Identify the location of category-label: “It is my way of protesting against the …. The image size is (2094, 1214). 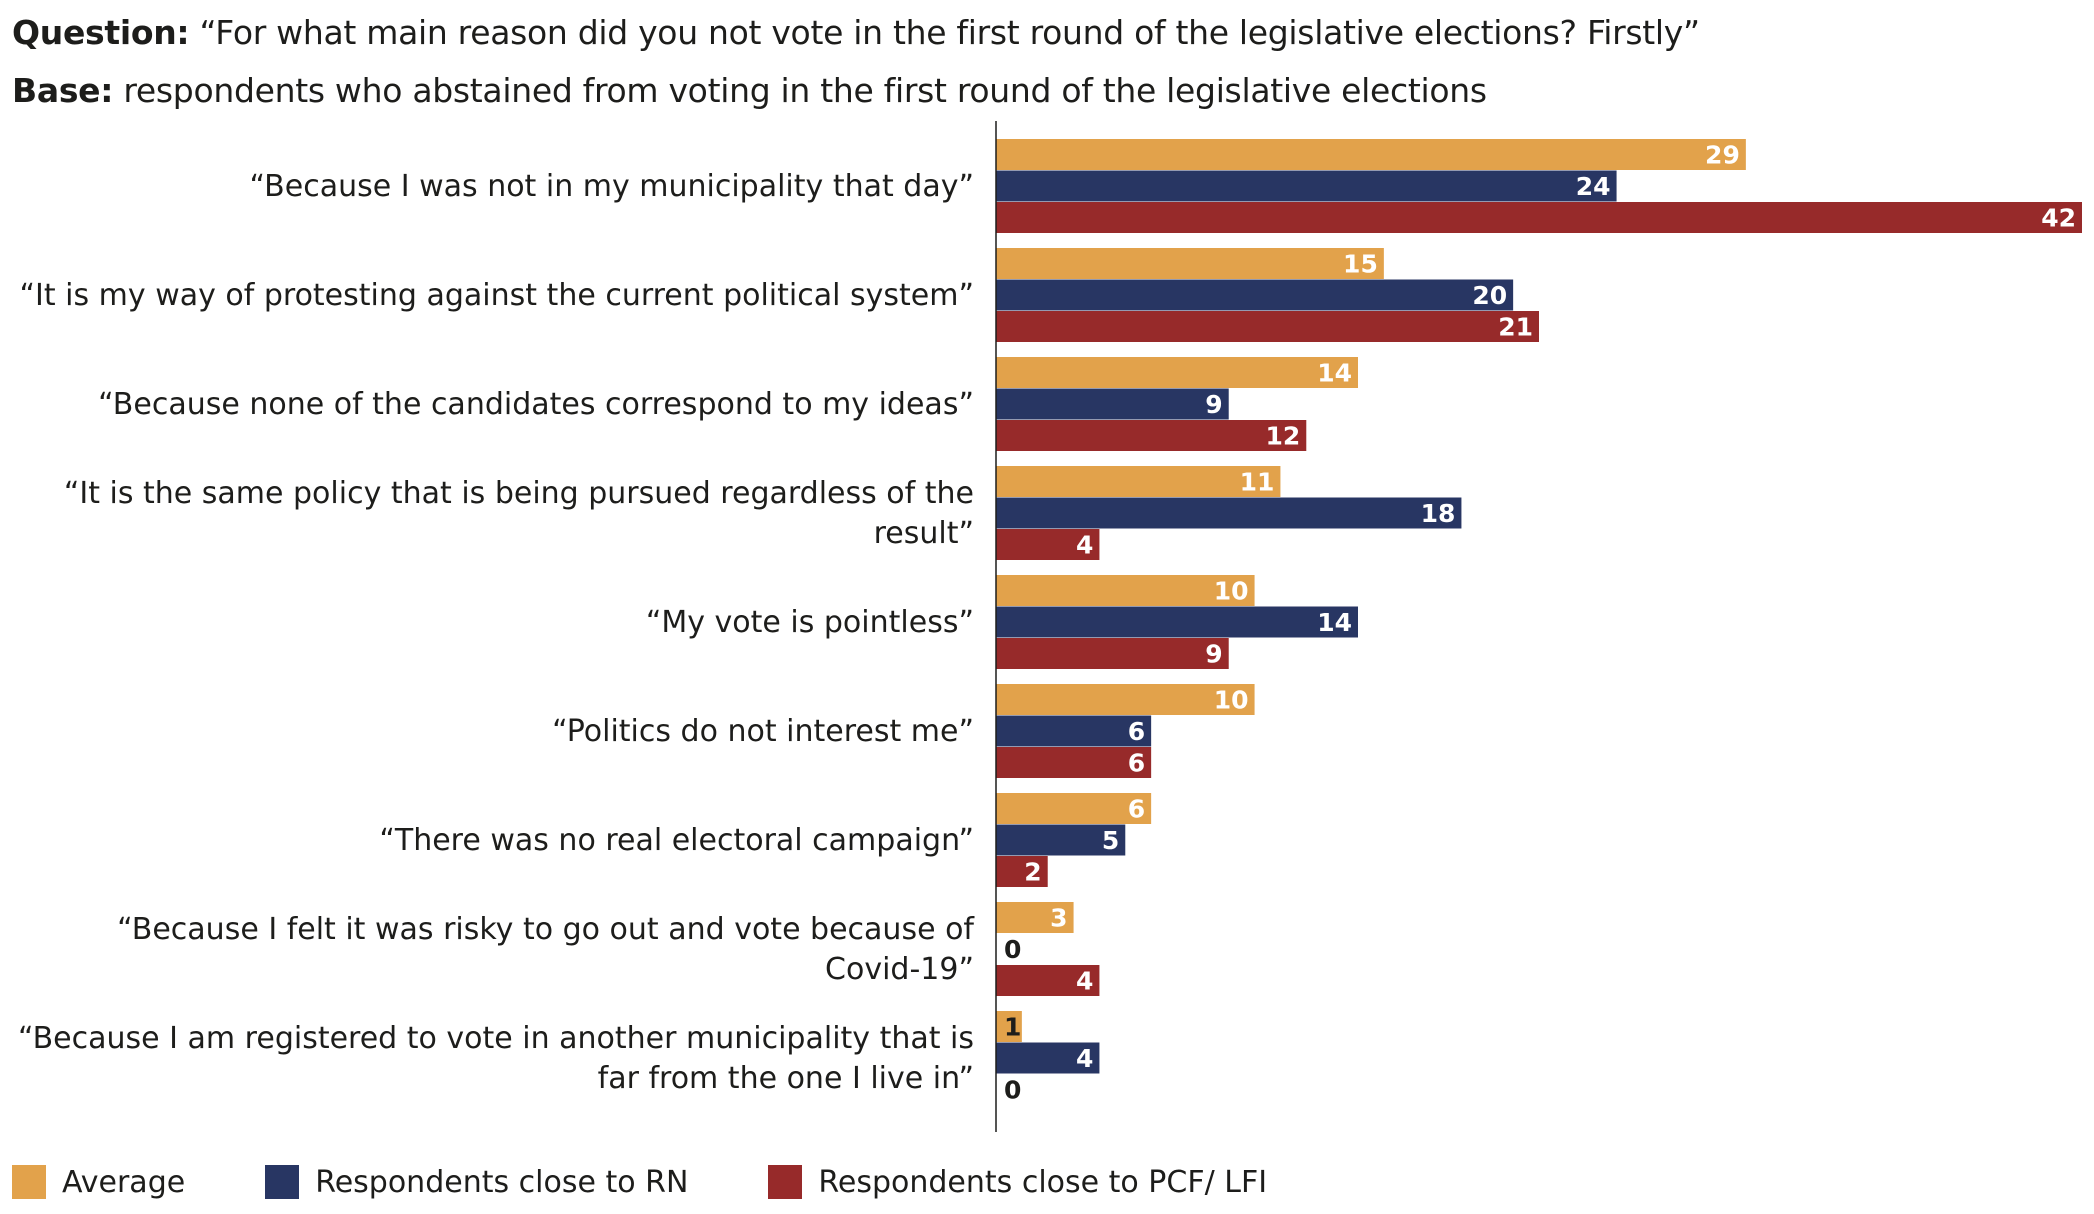
(496, 295).